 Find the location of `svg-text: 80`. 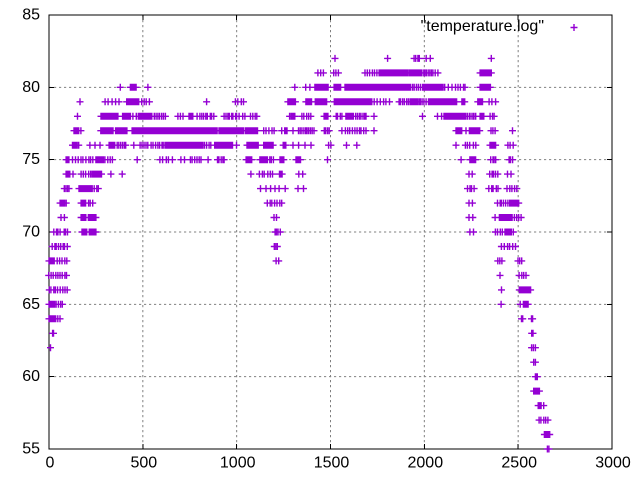

svg-text: 80 is located at coordinates (31, 87).